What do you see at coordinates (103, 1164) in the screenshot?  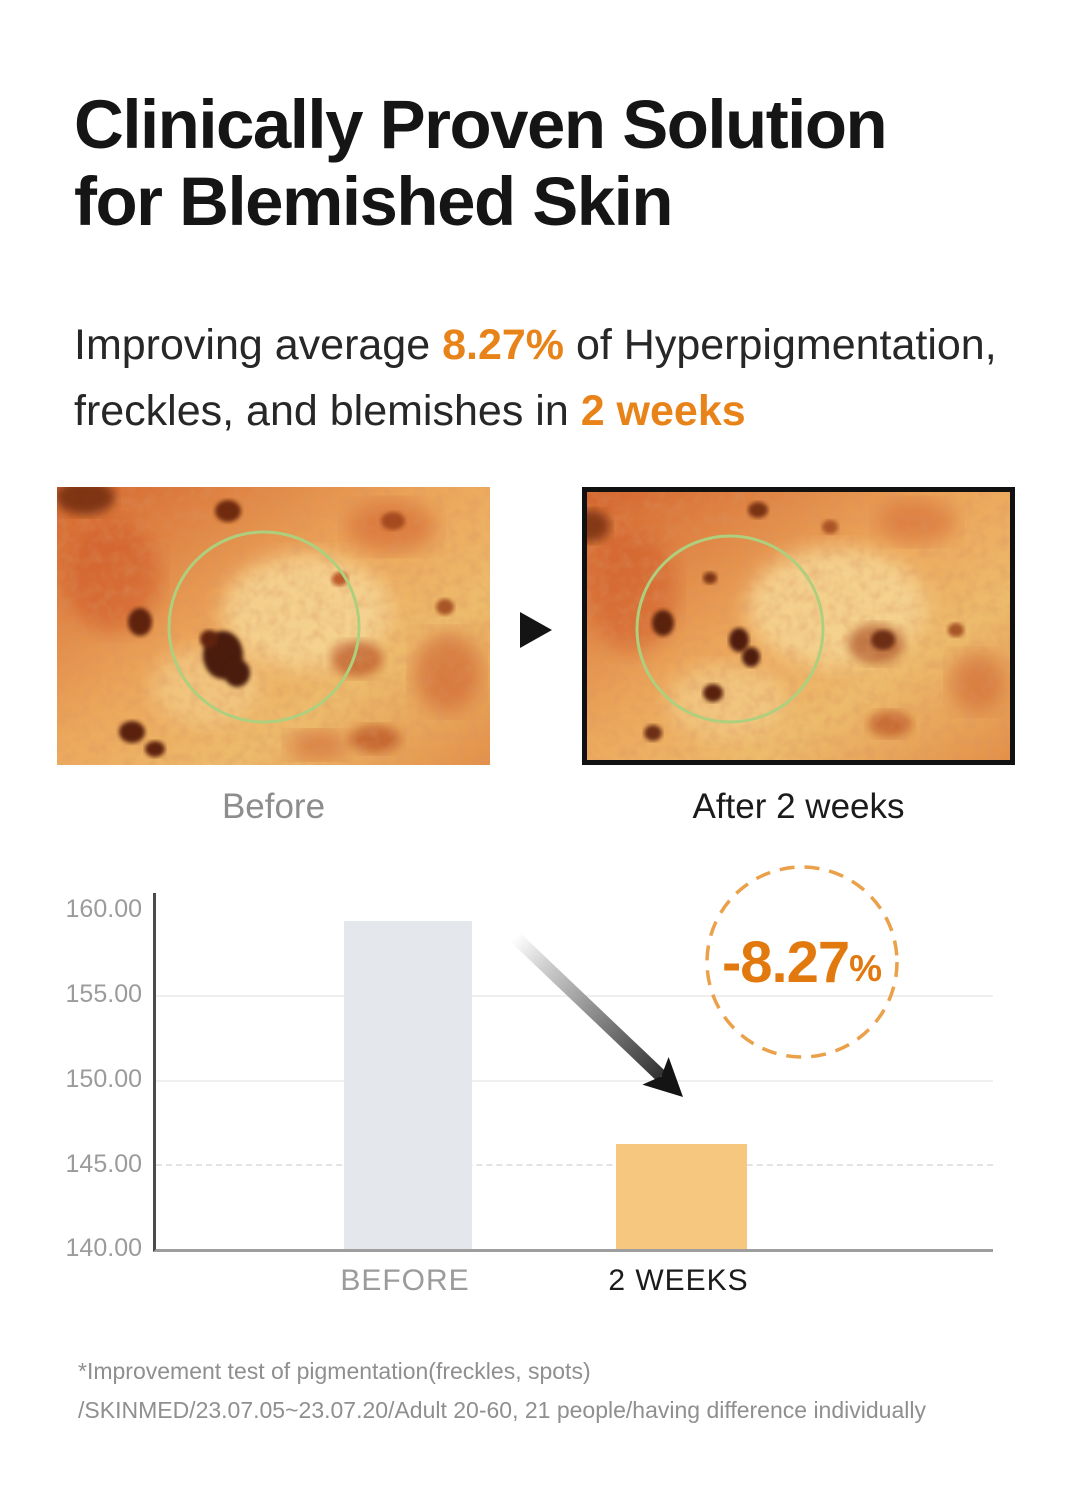 I see `y-tick: 145.00` at bounding box center [103, 1164].